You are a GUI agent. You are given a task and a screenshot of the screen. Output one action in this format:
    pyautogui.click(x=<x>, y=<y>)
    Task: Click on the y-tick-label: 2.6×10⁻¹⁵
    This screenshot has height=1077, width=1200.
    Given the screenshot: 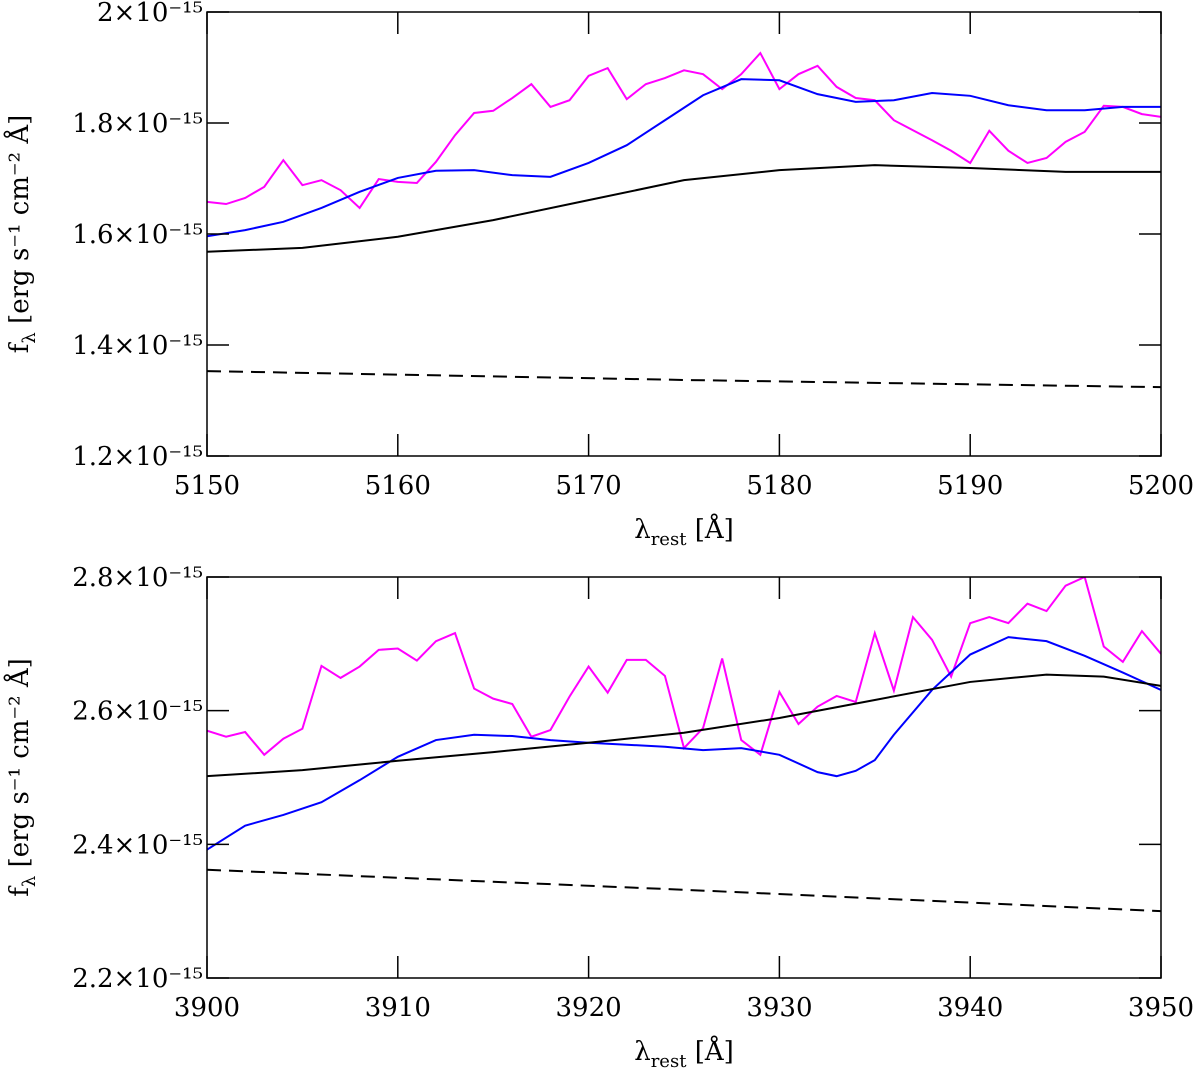 What is the action you would take?
    pyautogui.click(x=137, y=712)
    